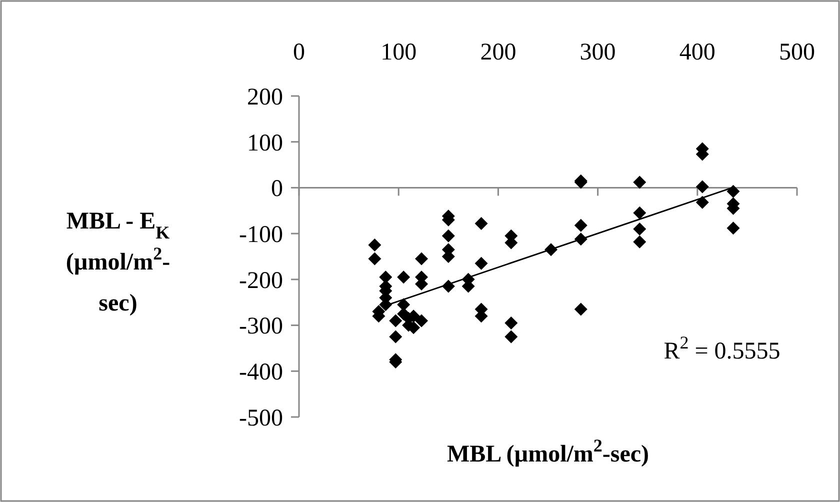 This screenshot has height=502, width=840. Describe the element at coordinates (261, 235) in the screenshot. I see `y-tick-label: -100` at that location.